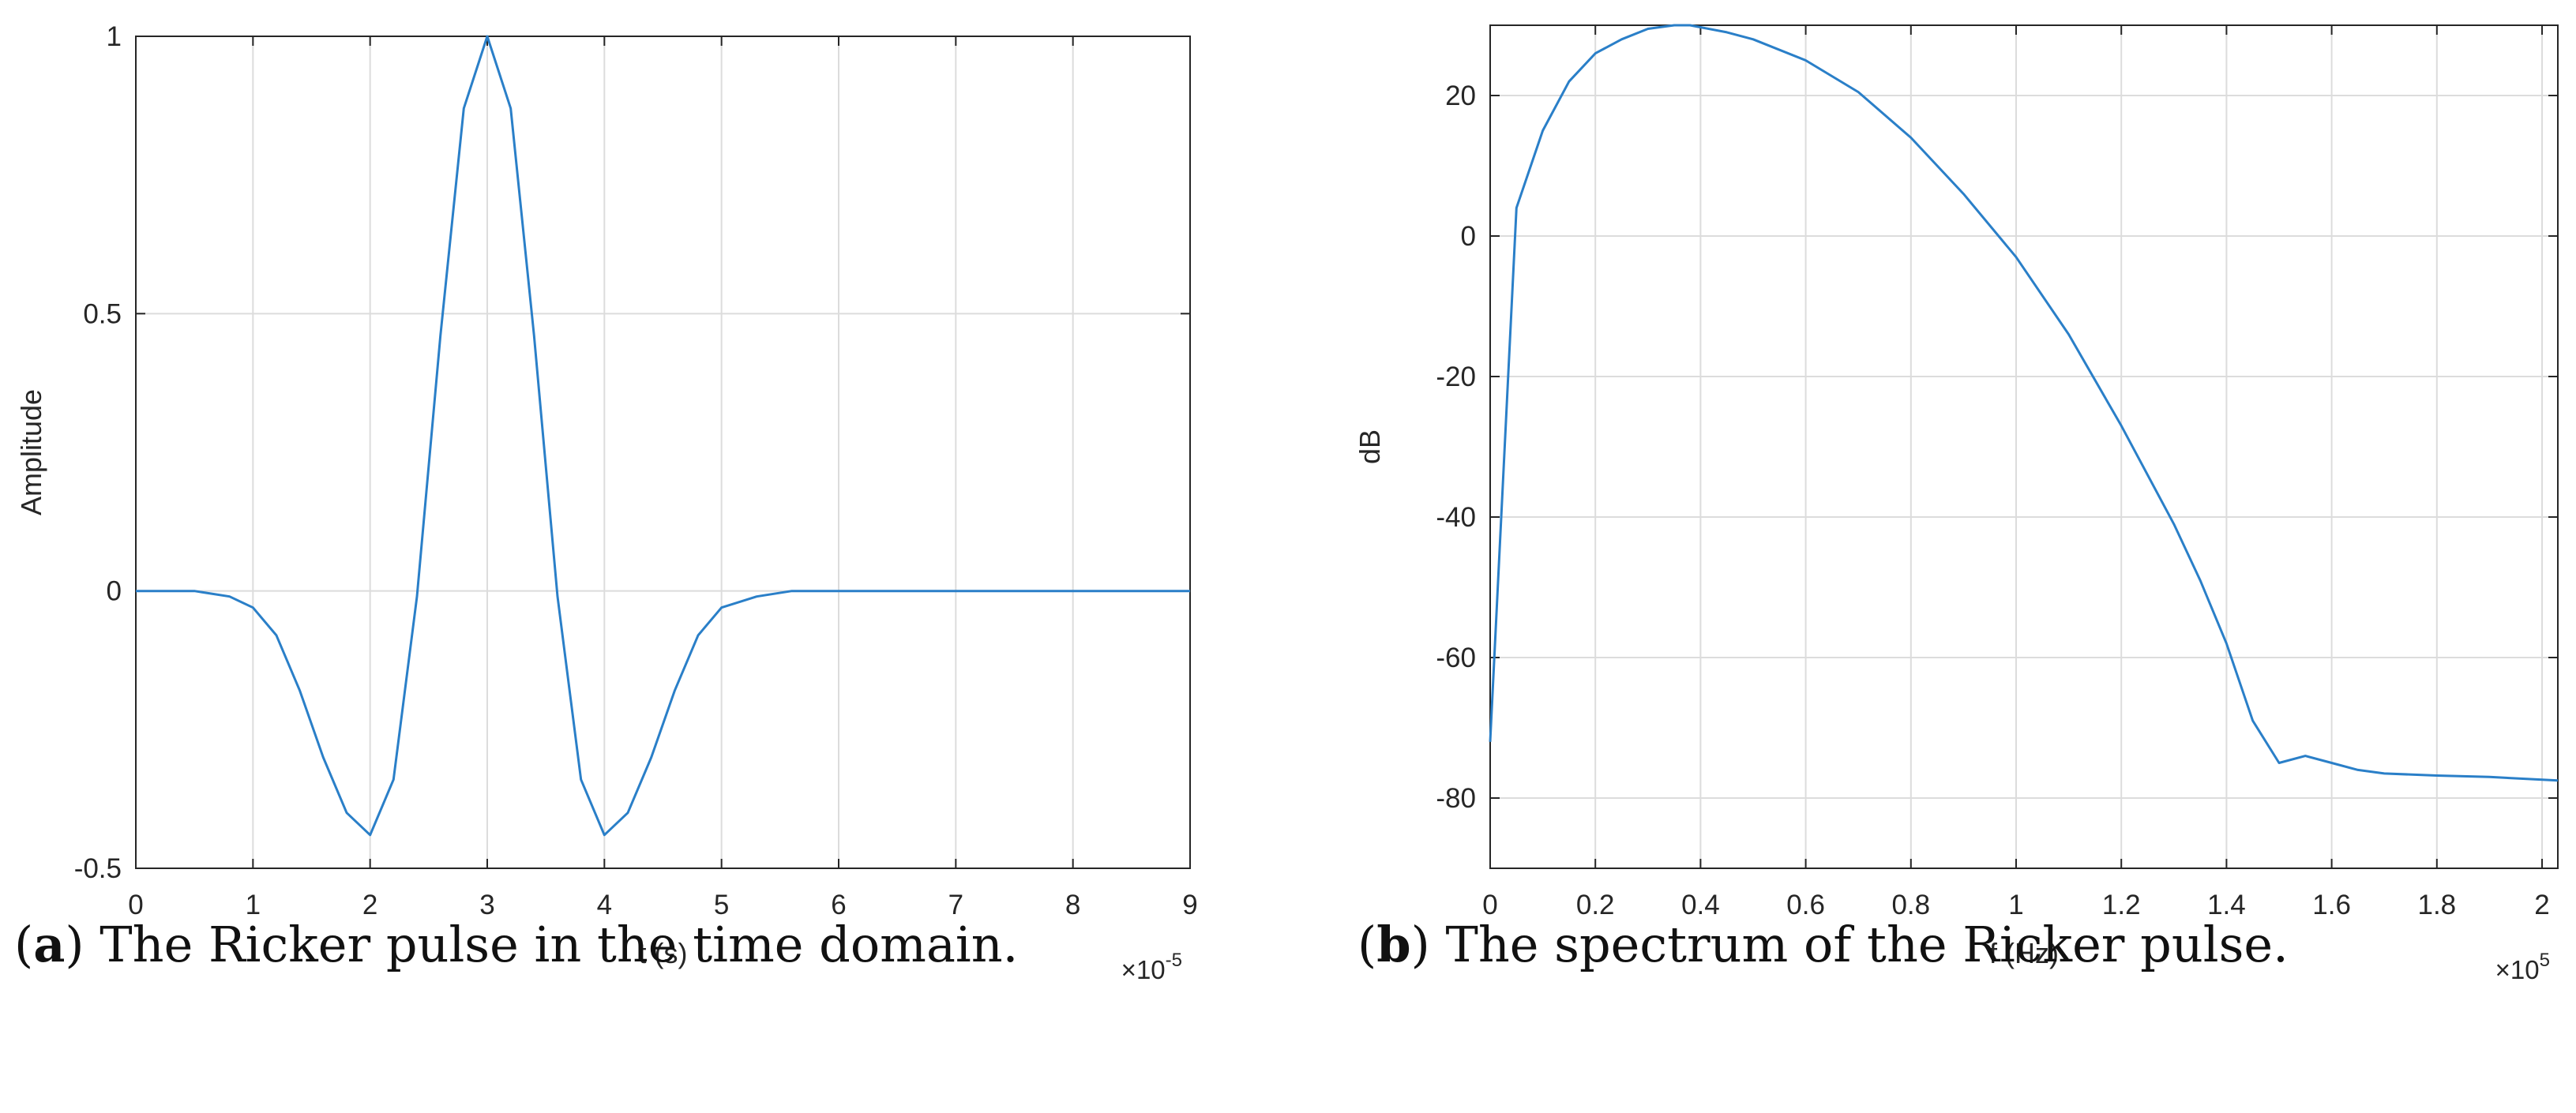 The height and width of the screenshot is (1113, 2576). What do you see at coordinates (2121, 905) in the screenshot?
I see `chart-1-xtick-label-6: 1.2` at bounding box center [2121, 905].